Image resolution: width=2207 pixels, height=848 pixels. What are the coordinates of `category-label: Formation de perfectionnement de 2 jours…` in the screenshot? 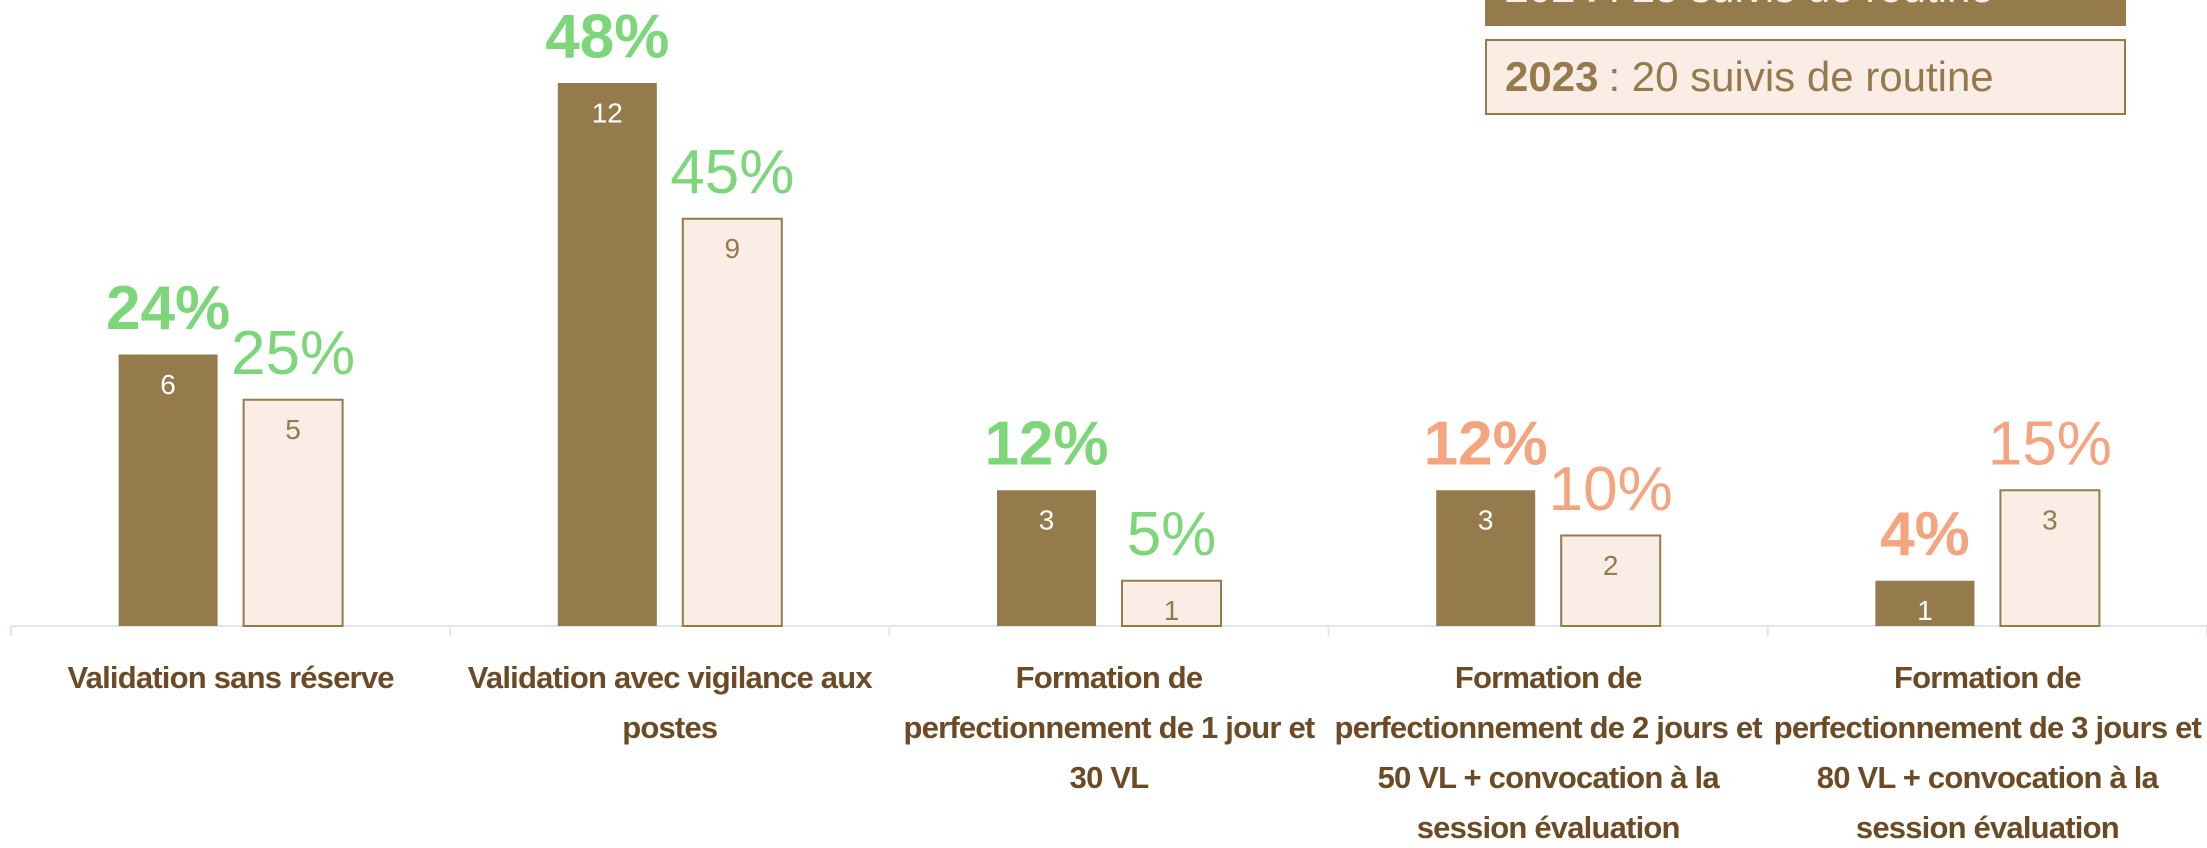 It's located at (1548, 752).